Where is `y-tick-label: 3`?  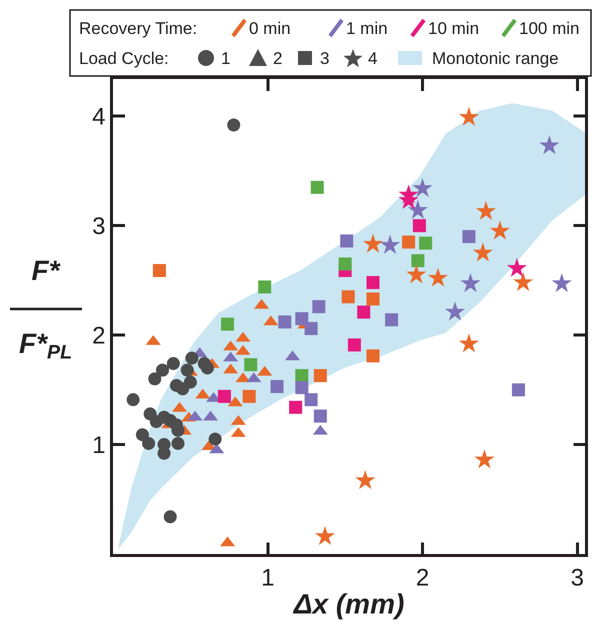
y-tick-label: 3 is located at coordinates (99, 226).